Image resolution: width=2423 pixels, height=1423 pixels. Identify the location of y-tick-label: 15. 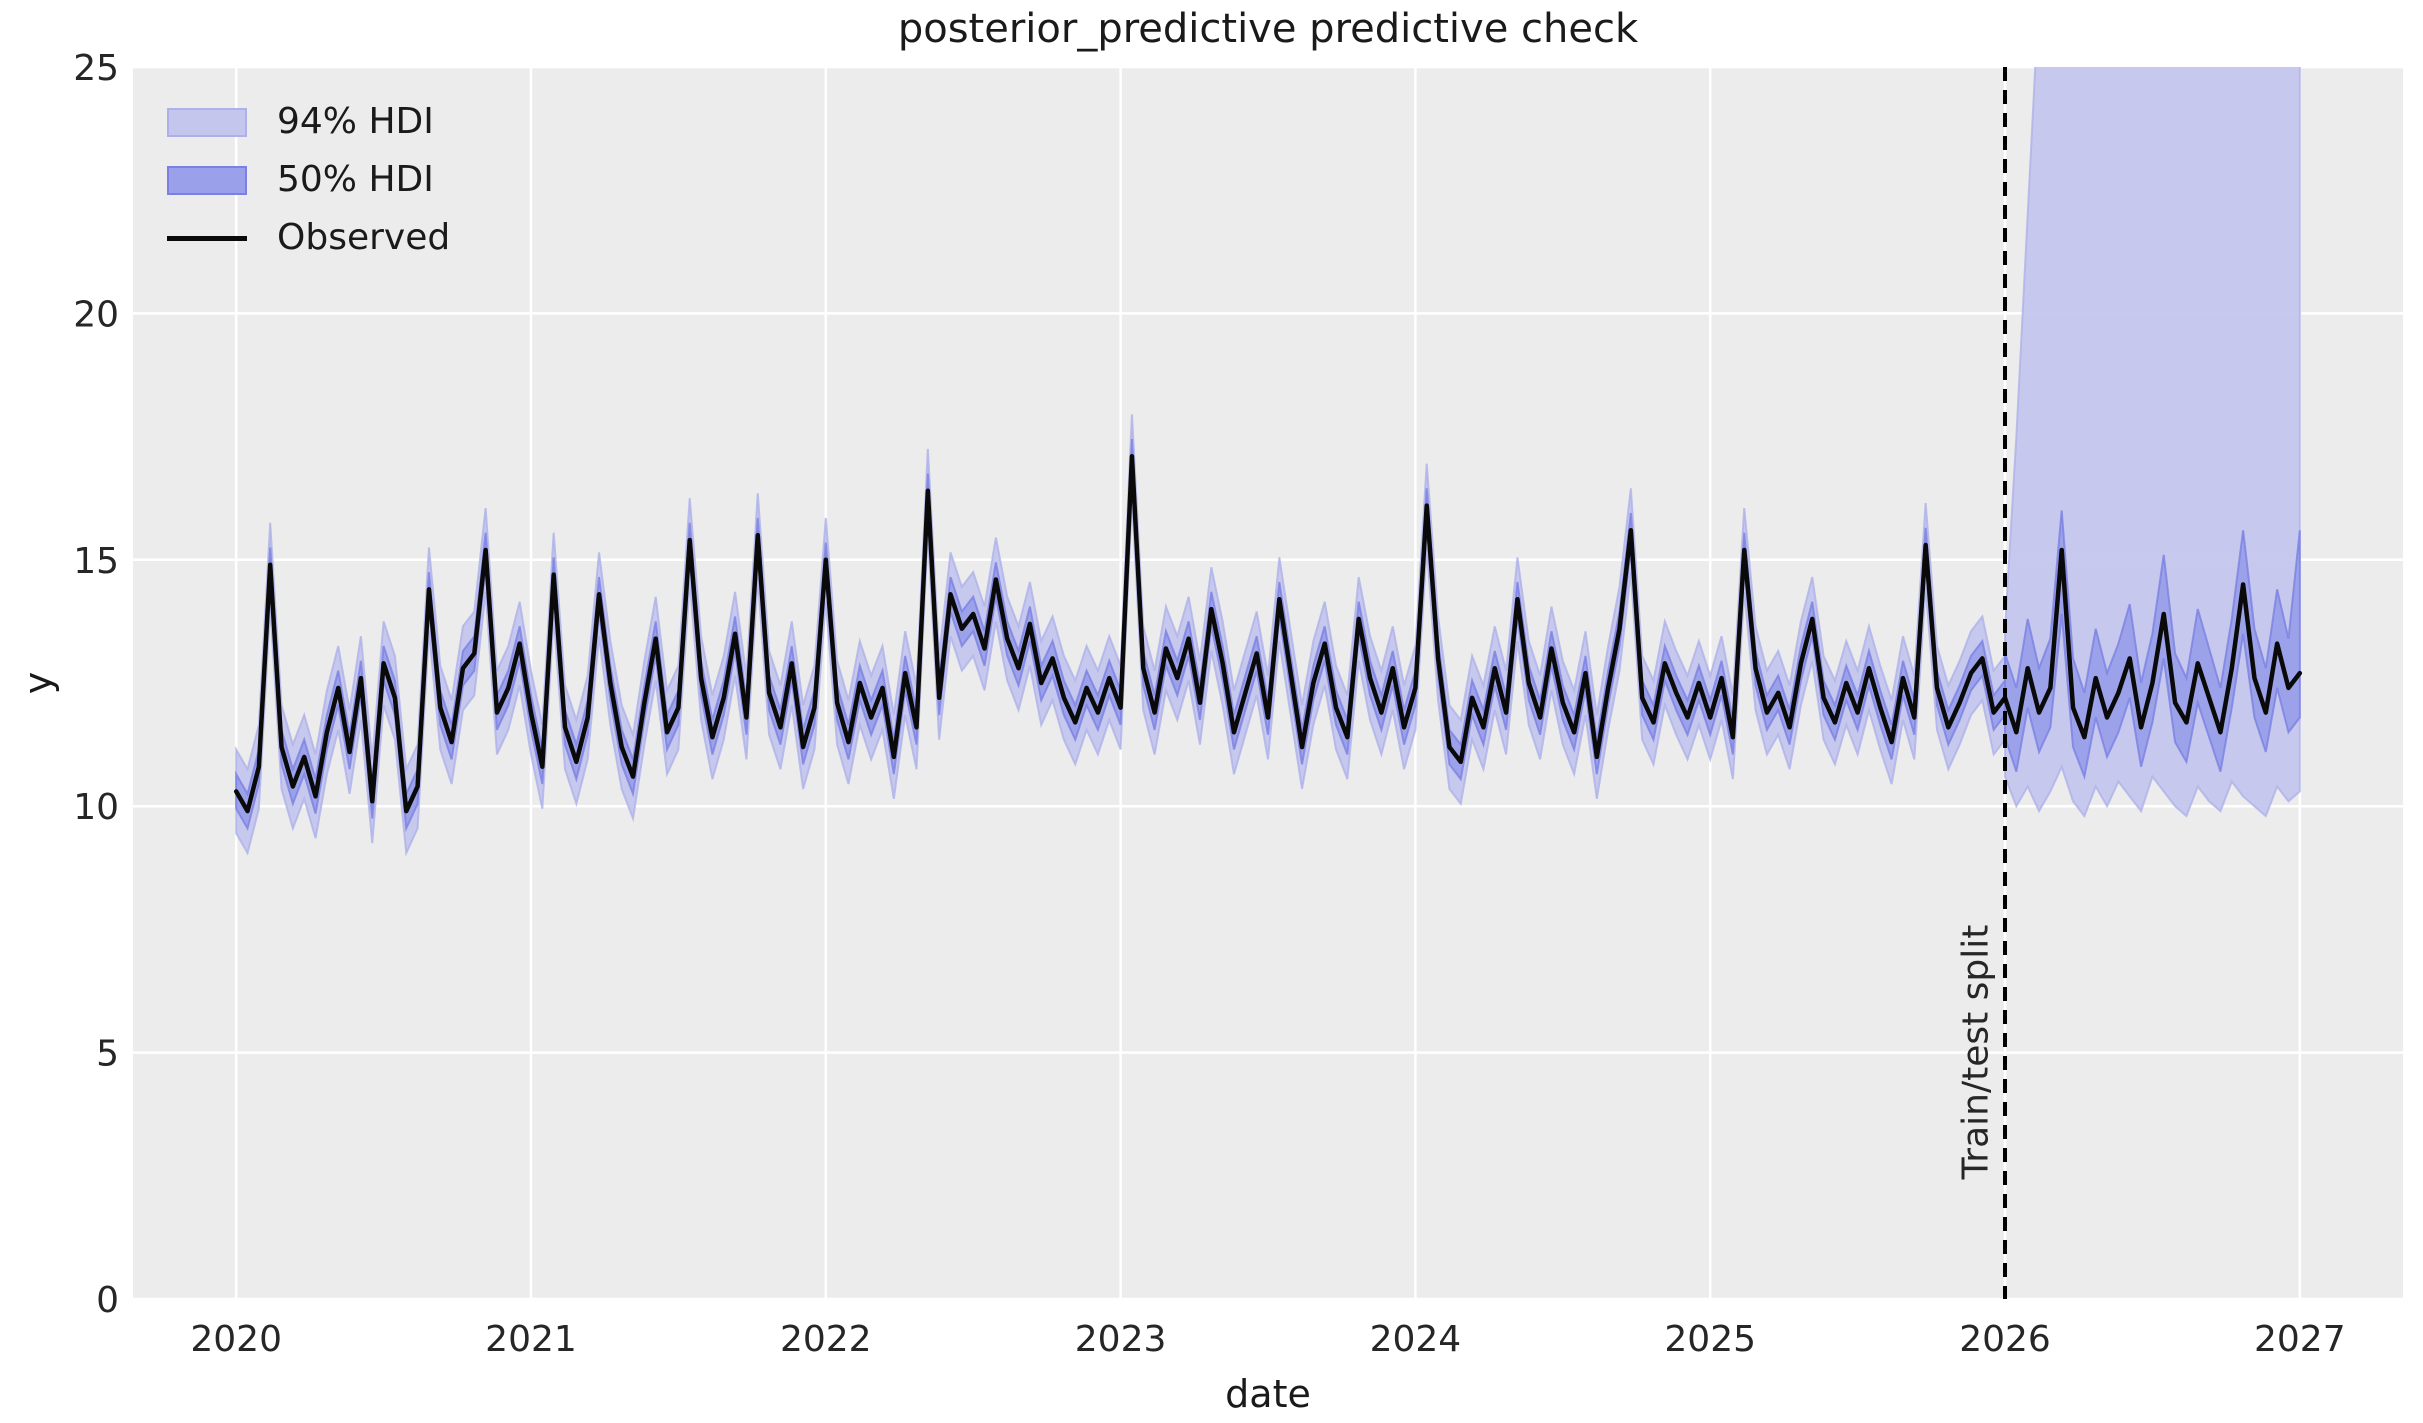
(96, 561).